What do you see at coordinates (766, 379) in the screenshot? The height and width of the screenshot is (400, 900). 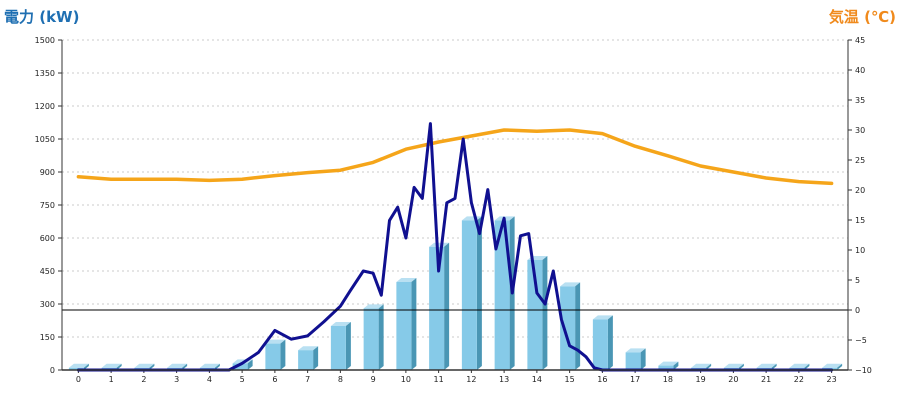 I see `x-tick-label: 21` at bounding box center [766, 379].